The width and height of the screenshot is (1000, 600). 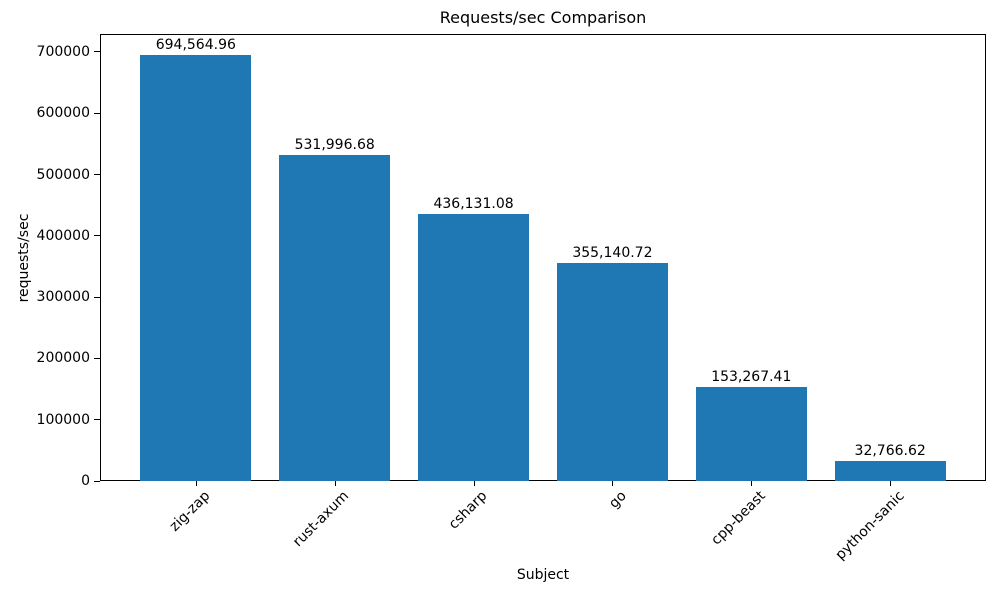 I want to click on bar-rust-axum, so click(x=335, y=317).